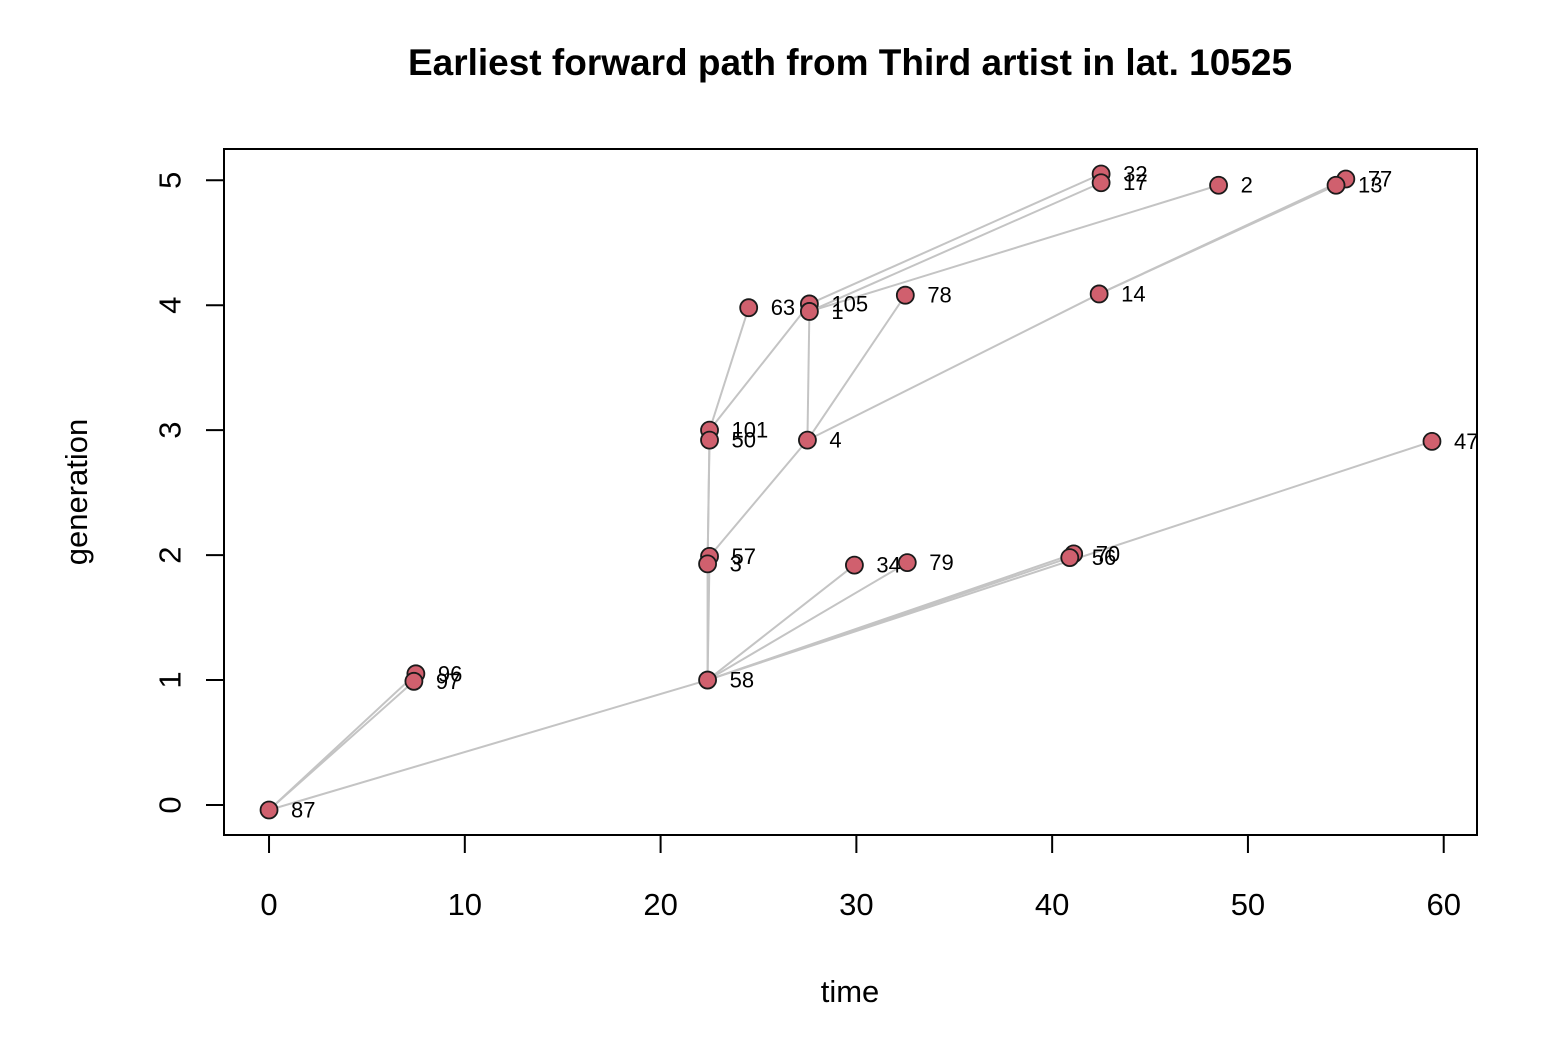 Image resolution: width=1560 pixels, height=1063 pixels. Describe the element at coordinates (783, 307) in the screenshot. I see `point-label: 63` at that location.